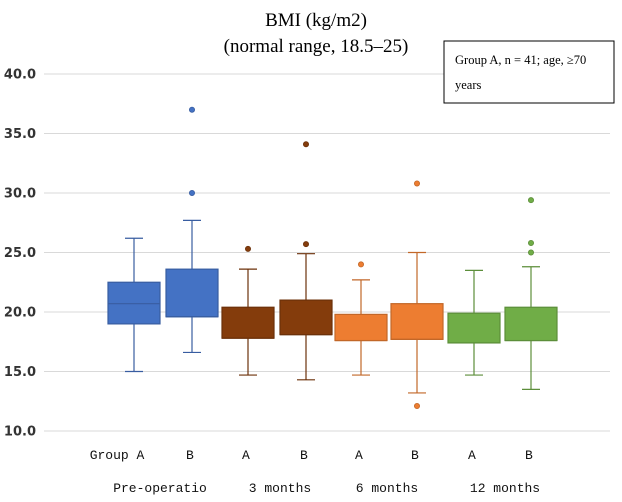 The image size is (622, 502). What do you see at coordinates (20, 134) in the screenshot?
I see `y-tick-label: 35.0` at bounding box center [20, 134].